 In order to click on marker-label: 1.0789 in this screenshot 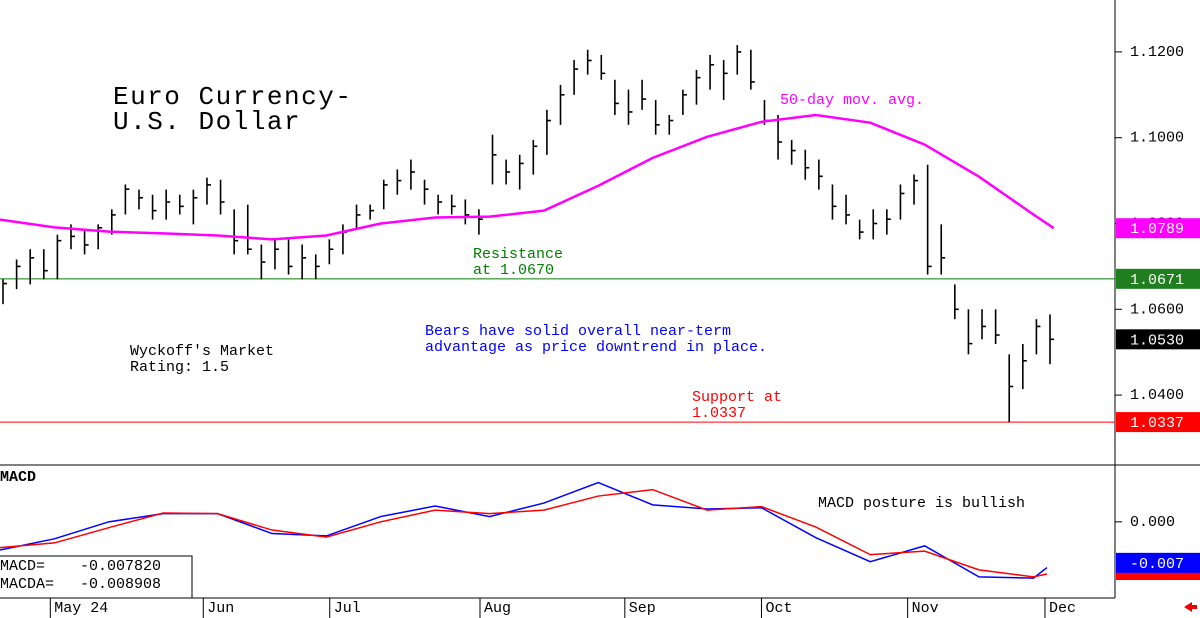, I will do `click(1157, 229)`.